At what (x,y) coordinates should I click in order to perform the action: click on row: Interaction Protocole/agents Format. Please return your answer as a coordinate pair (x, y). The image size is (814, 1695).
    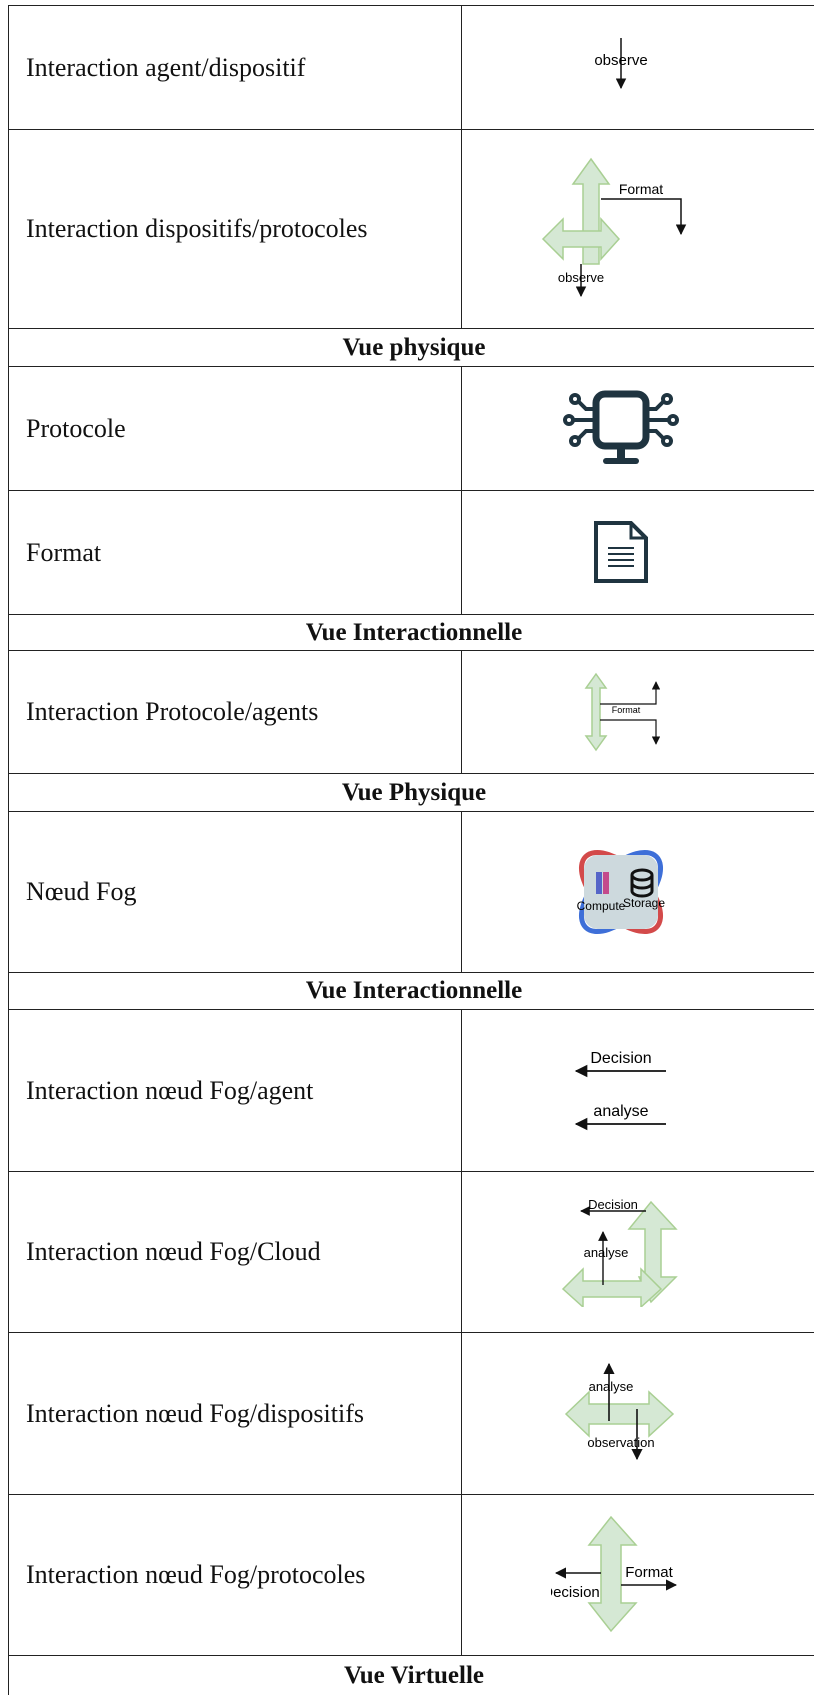
    Looking at the image, I should click on (411, 711).